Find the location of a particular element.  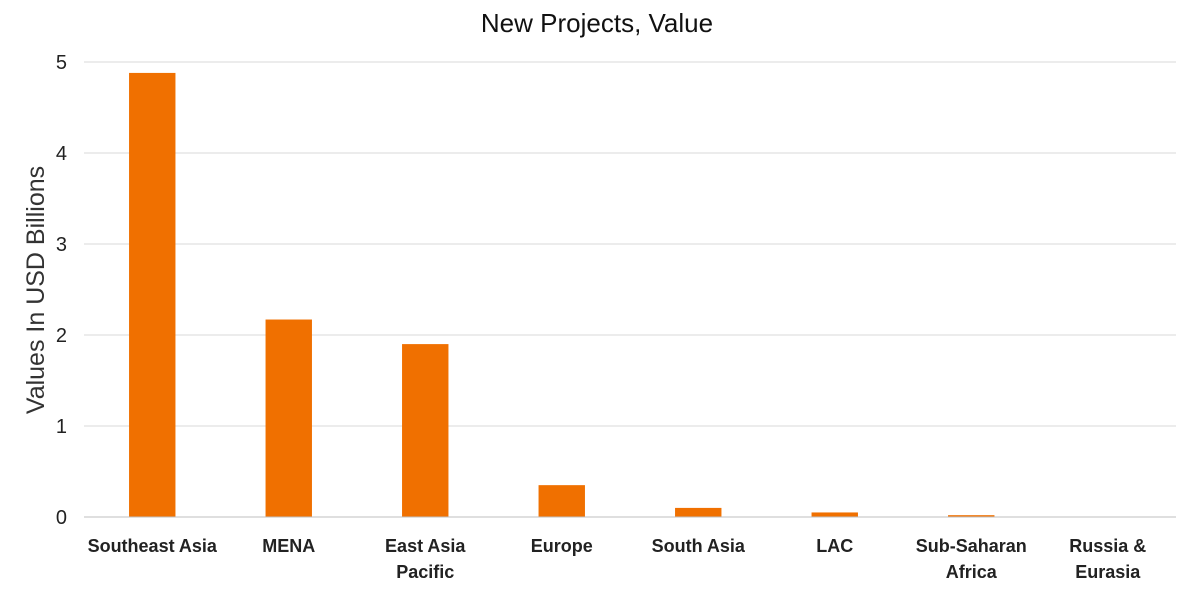

y-tick-label: 5 is located at coordinates (61, 63).